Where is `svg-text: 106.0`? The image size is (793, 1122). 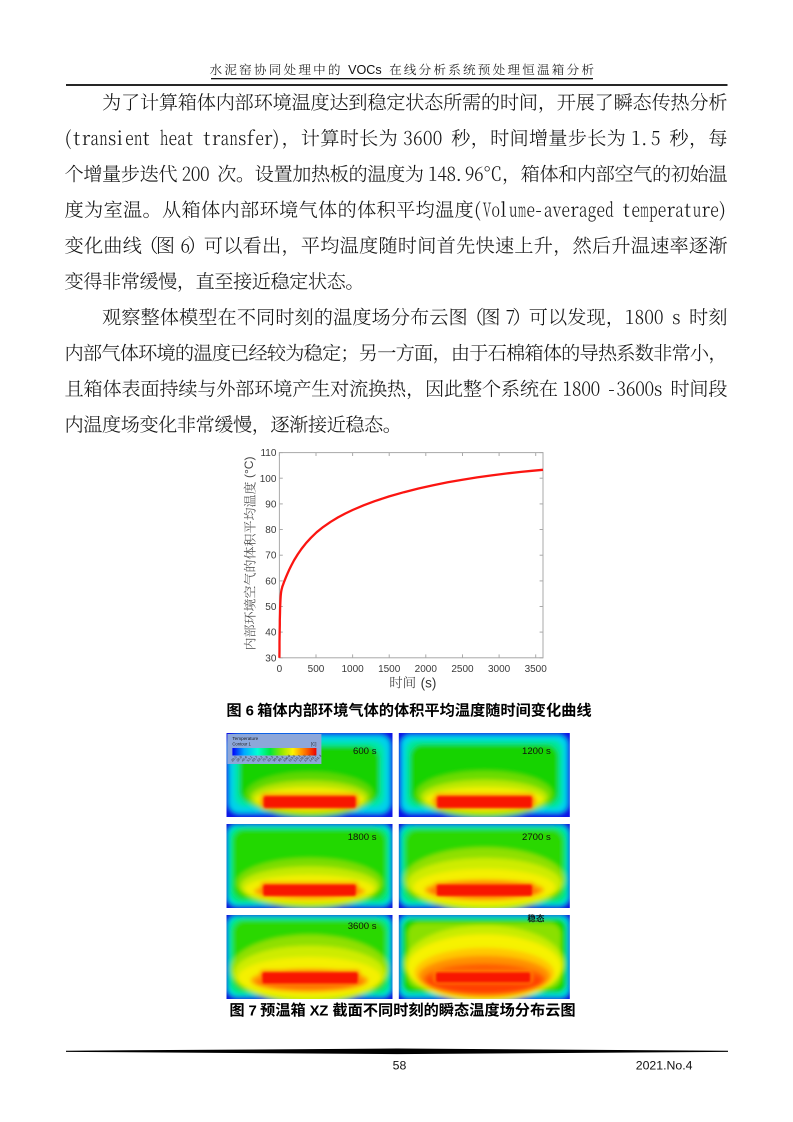
svg-text: 106.0 is located at coordinates (286, 758).